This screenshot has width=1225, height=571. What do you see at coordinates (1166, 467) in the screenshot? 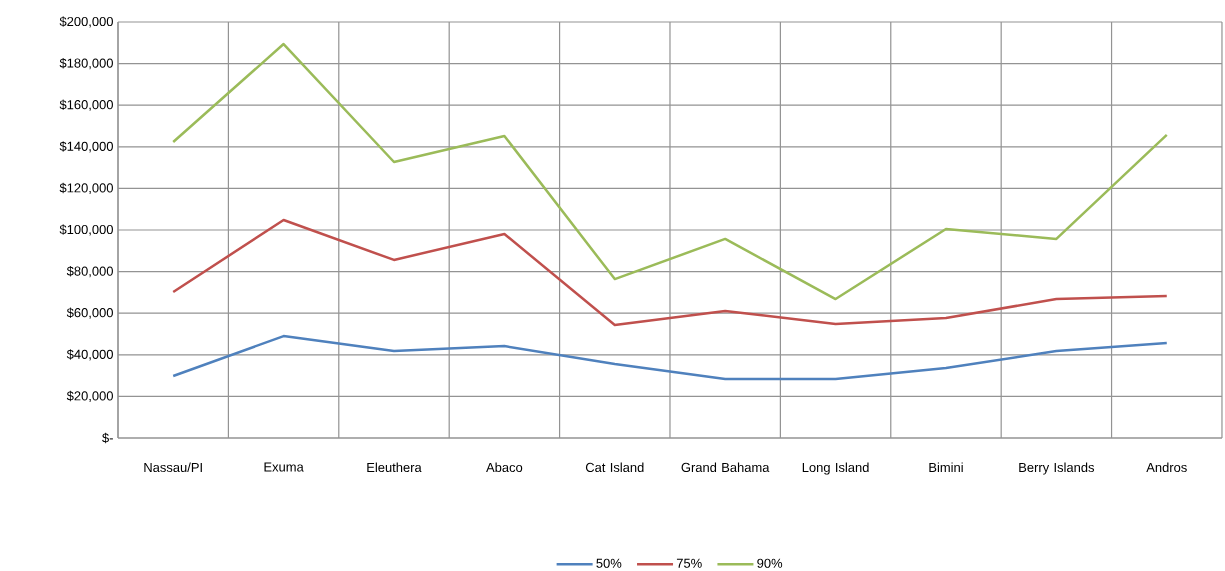
I see `x-tick-label: Andros` at bounding box center [1166, 467].